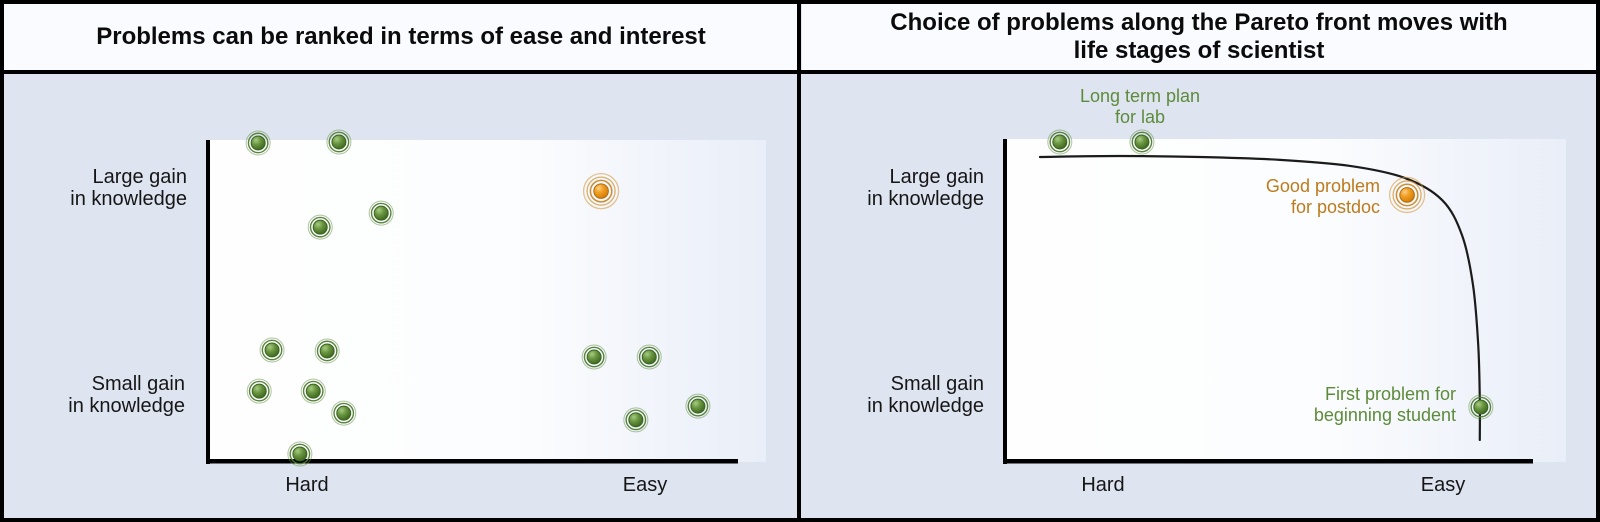  What do you see at coordinates (126, 395) in the screenshot?
I see `left-ylabel-small-gain: Small gain in knowledge` at bounding box center [126, 395].